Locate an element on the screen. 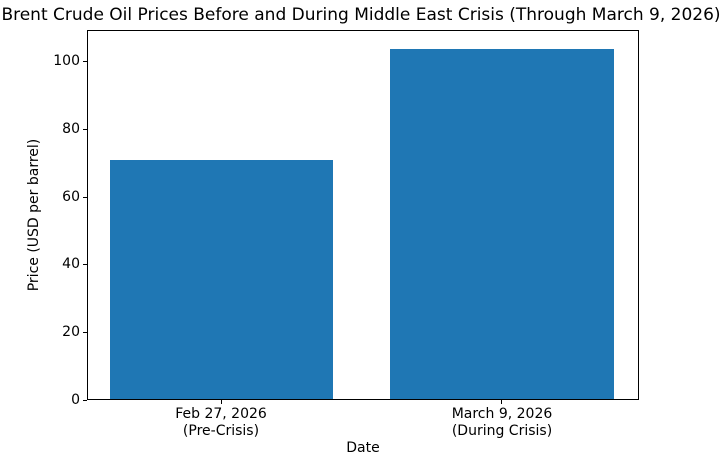 Image resolution: width=722 pixels, height=470 pixels. y-tick-label: 40 is located at coordinates (71, 264).